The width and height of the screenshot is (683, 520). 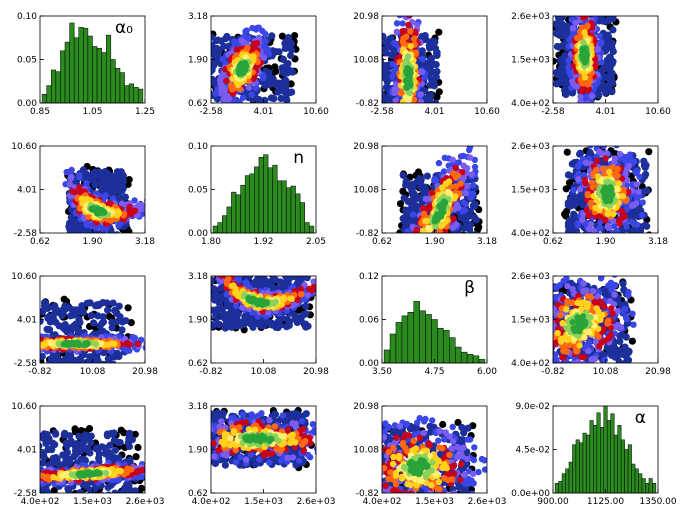 I want to click on x-tick-label: 900.00, so click(x=553, y=502).